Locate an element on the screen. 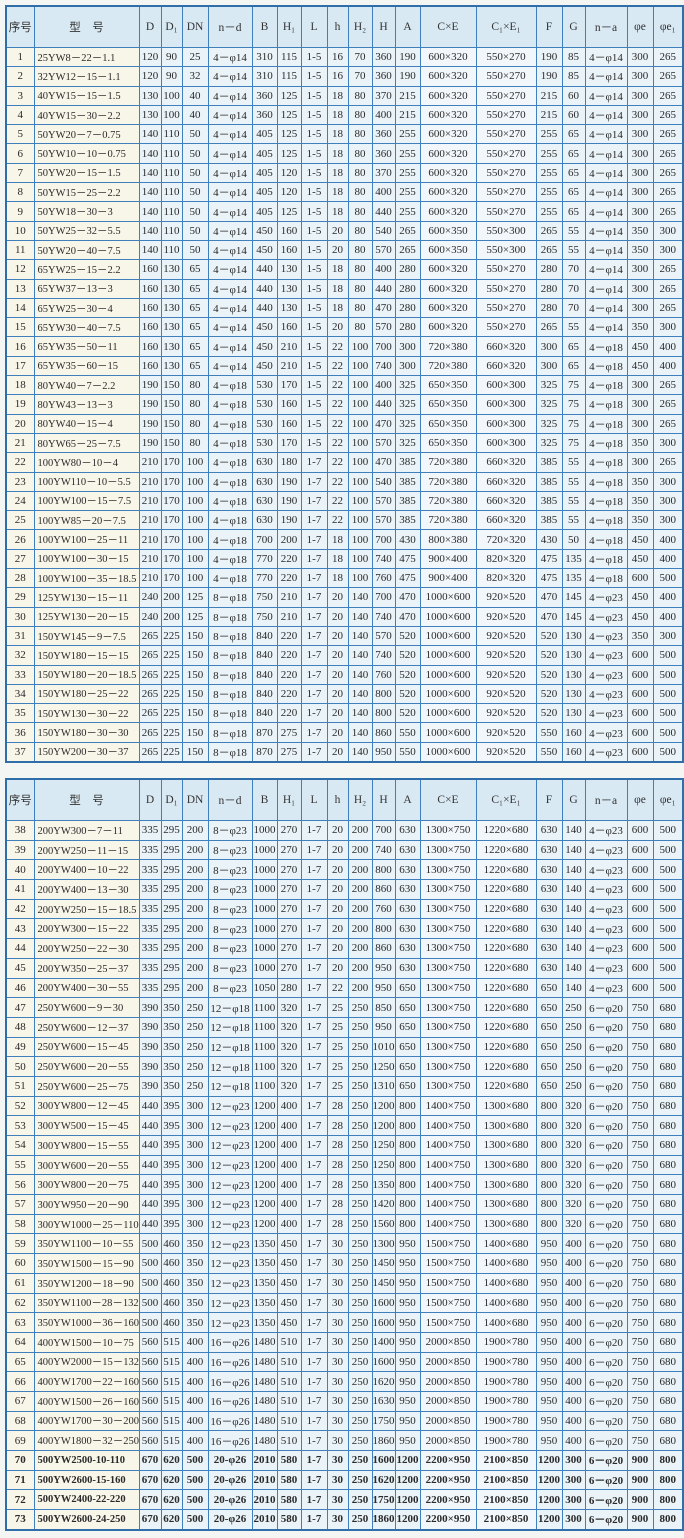  cell-d1: 150 is located at coordinates (171, 404).